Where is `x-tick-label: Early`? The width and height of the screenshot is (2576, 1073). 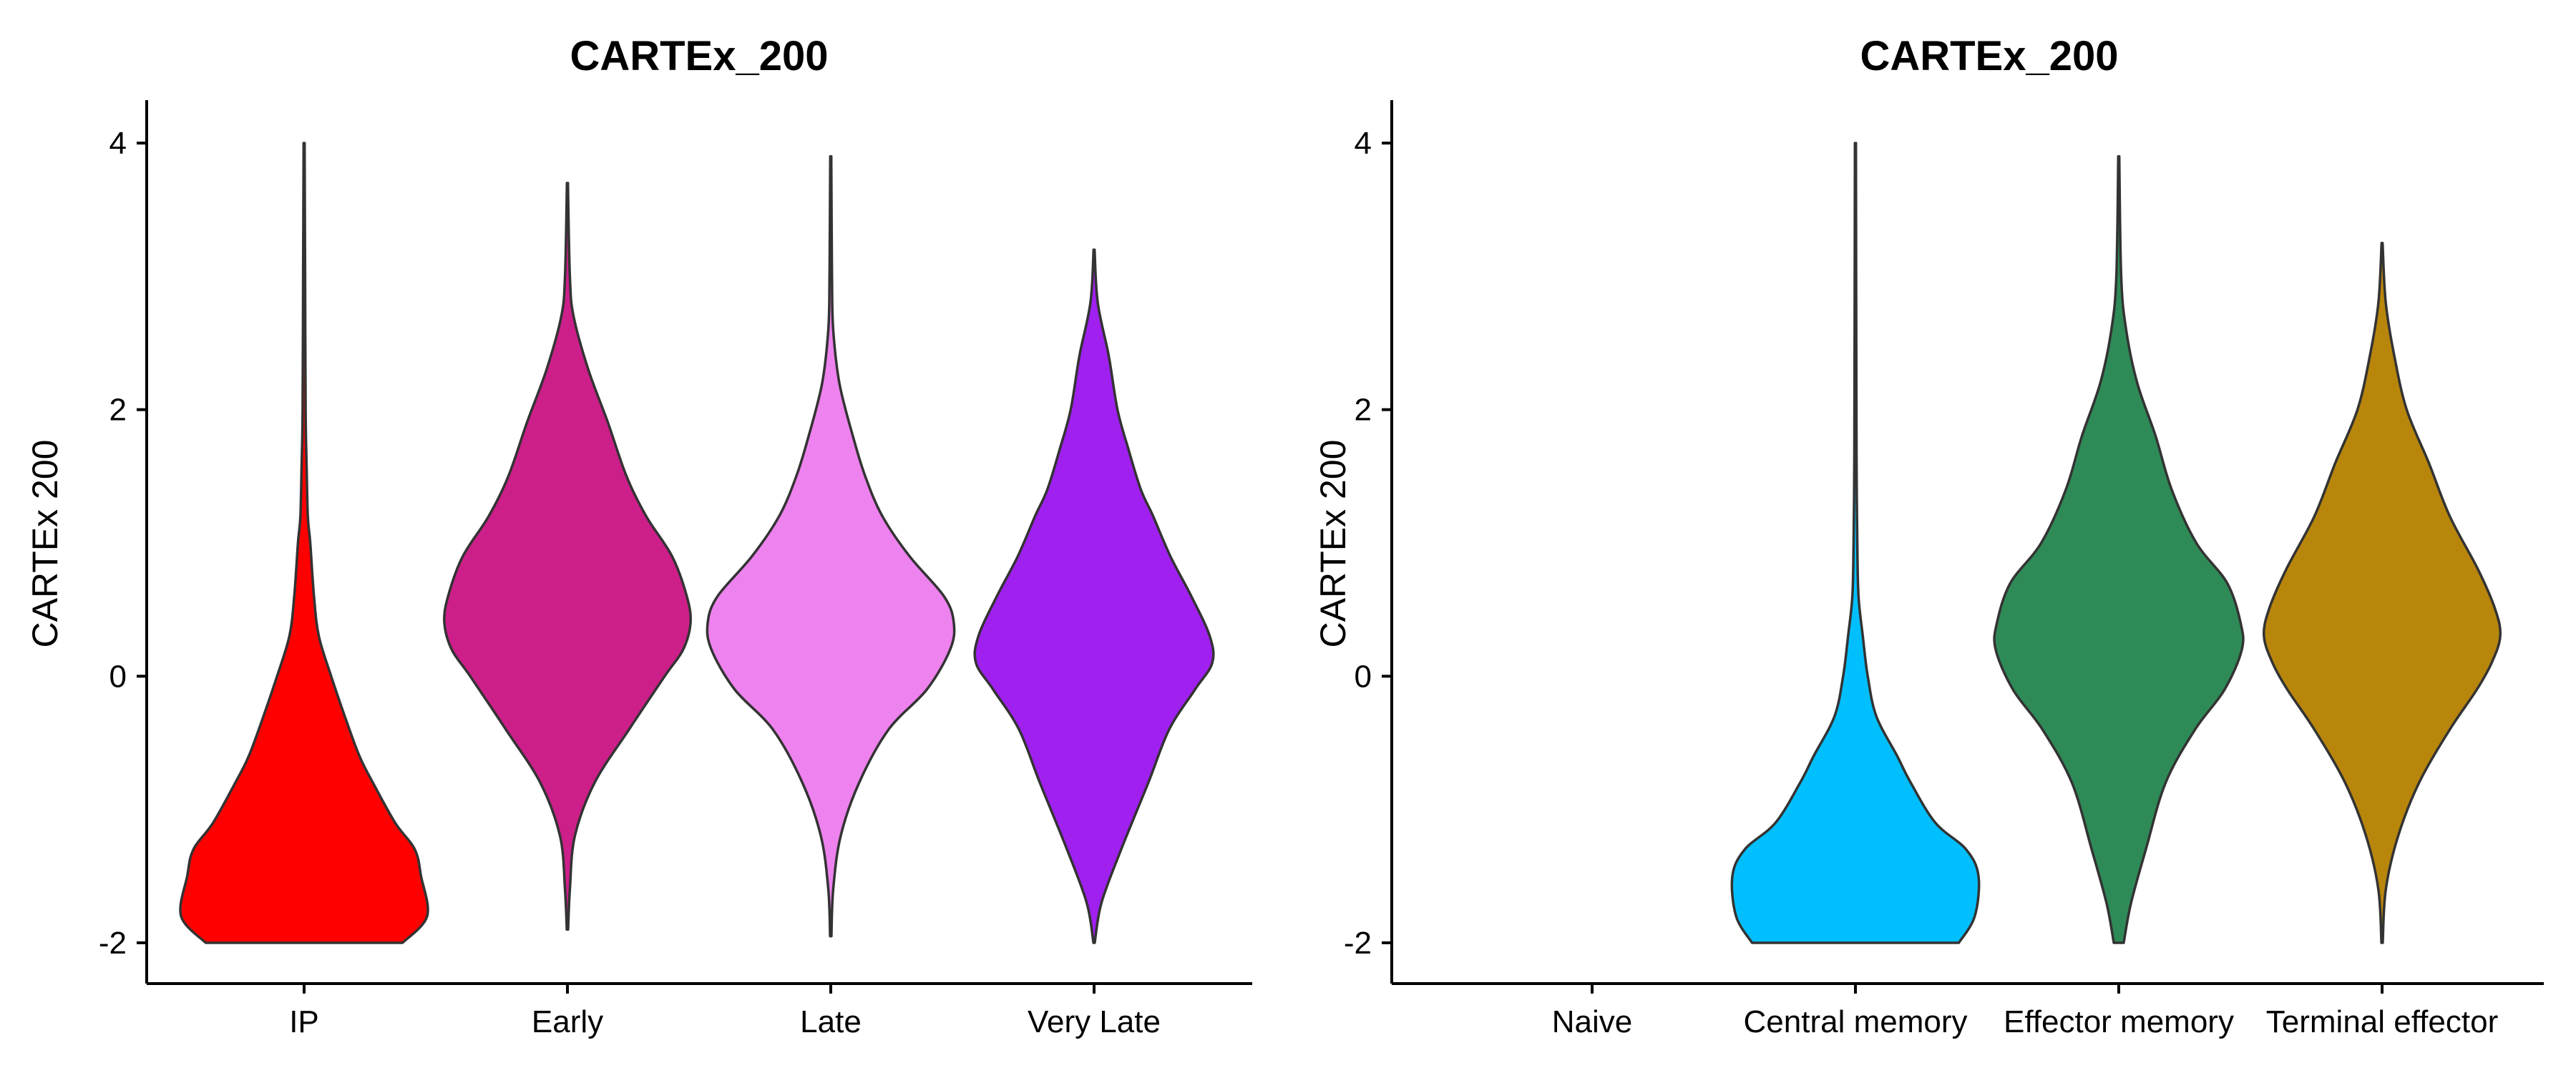 x-tick-label: Early is located at coordinates (567, 1021).